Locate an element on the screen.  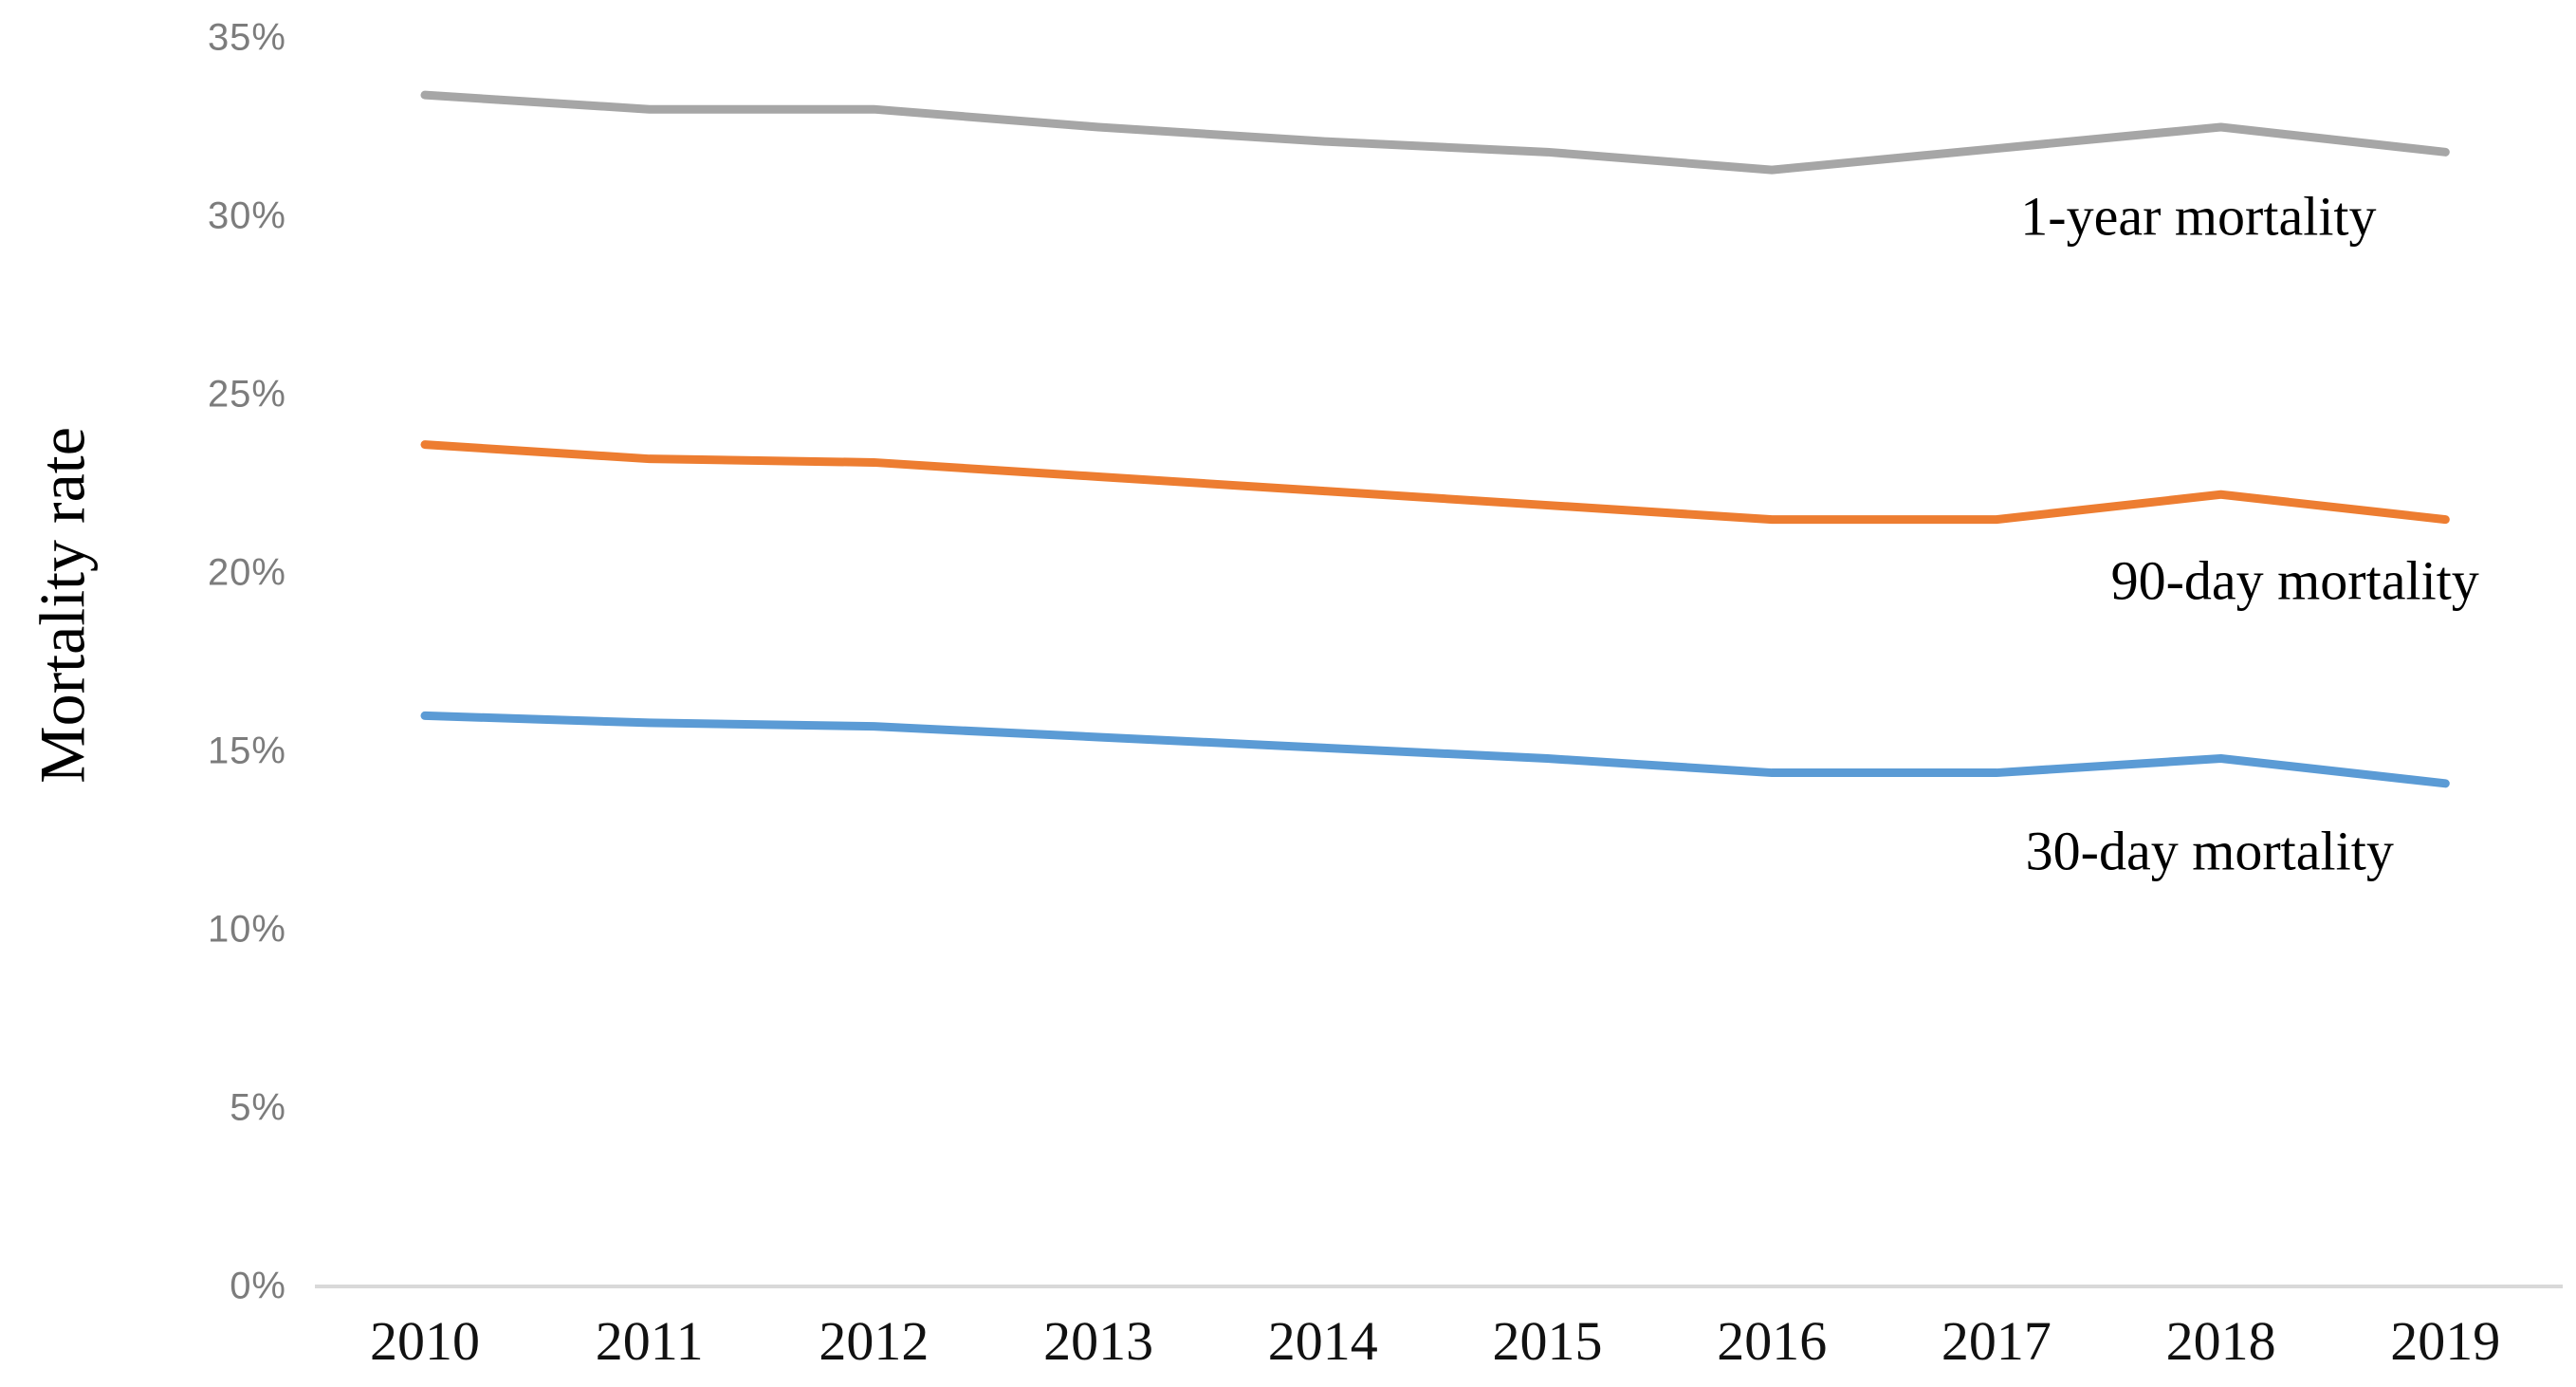
y-axis-tick-label: 20% is located at coordinates (247, 572).